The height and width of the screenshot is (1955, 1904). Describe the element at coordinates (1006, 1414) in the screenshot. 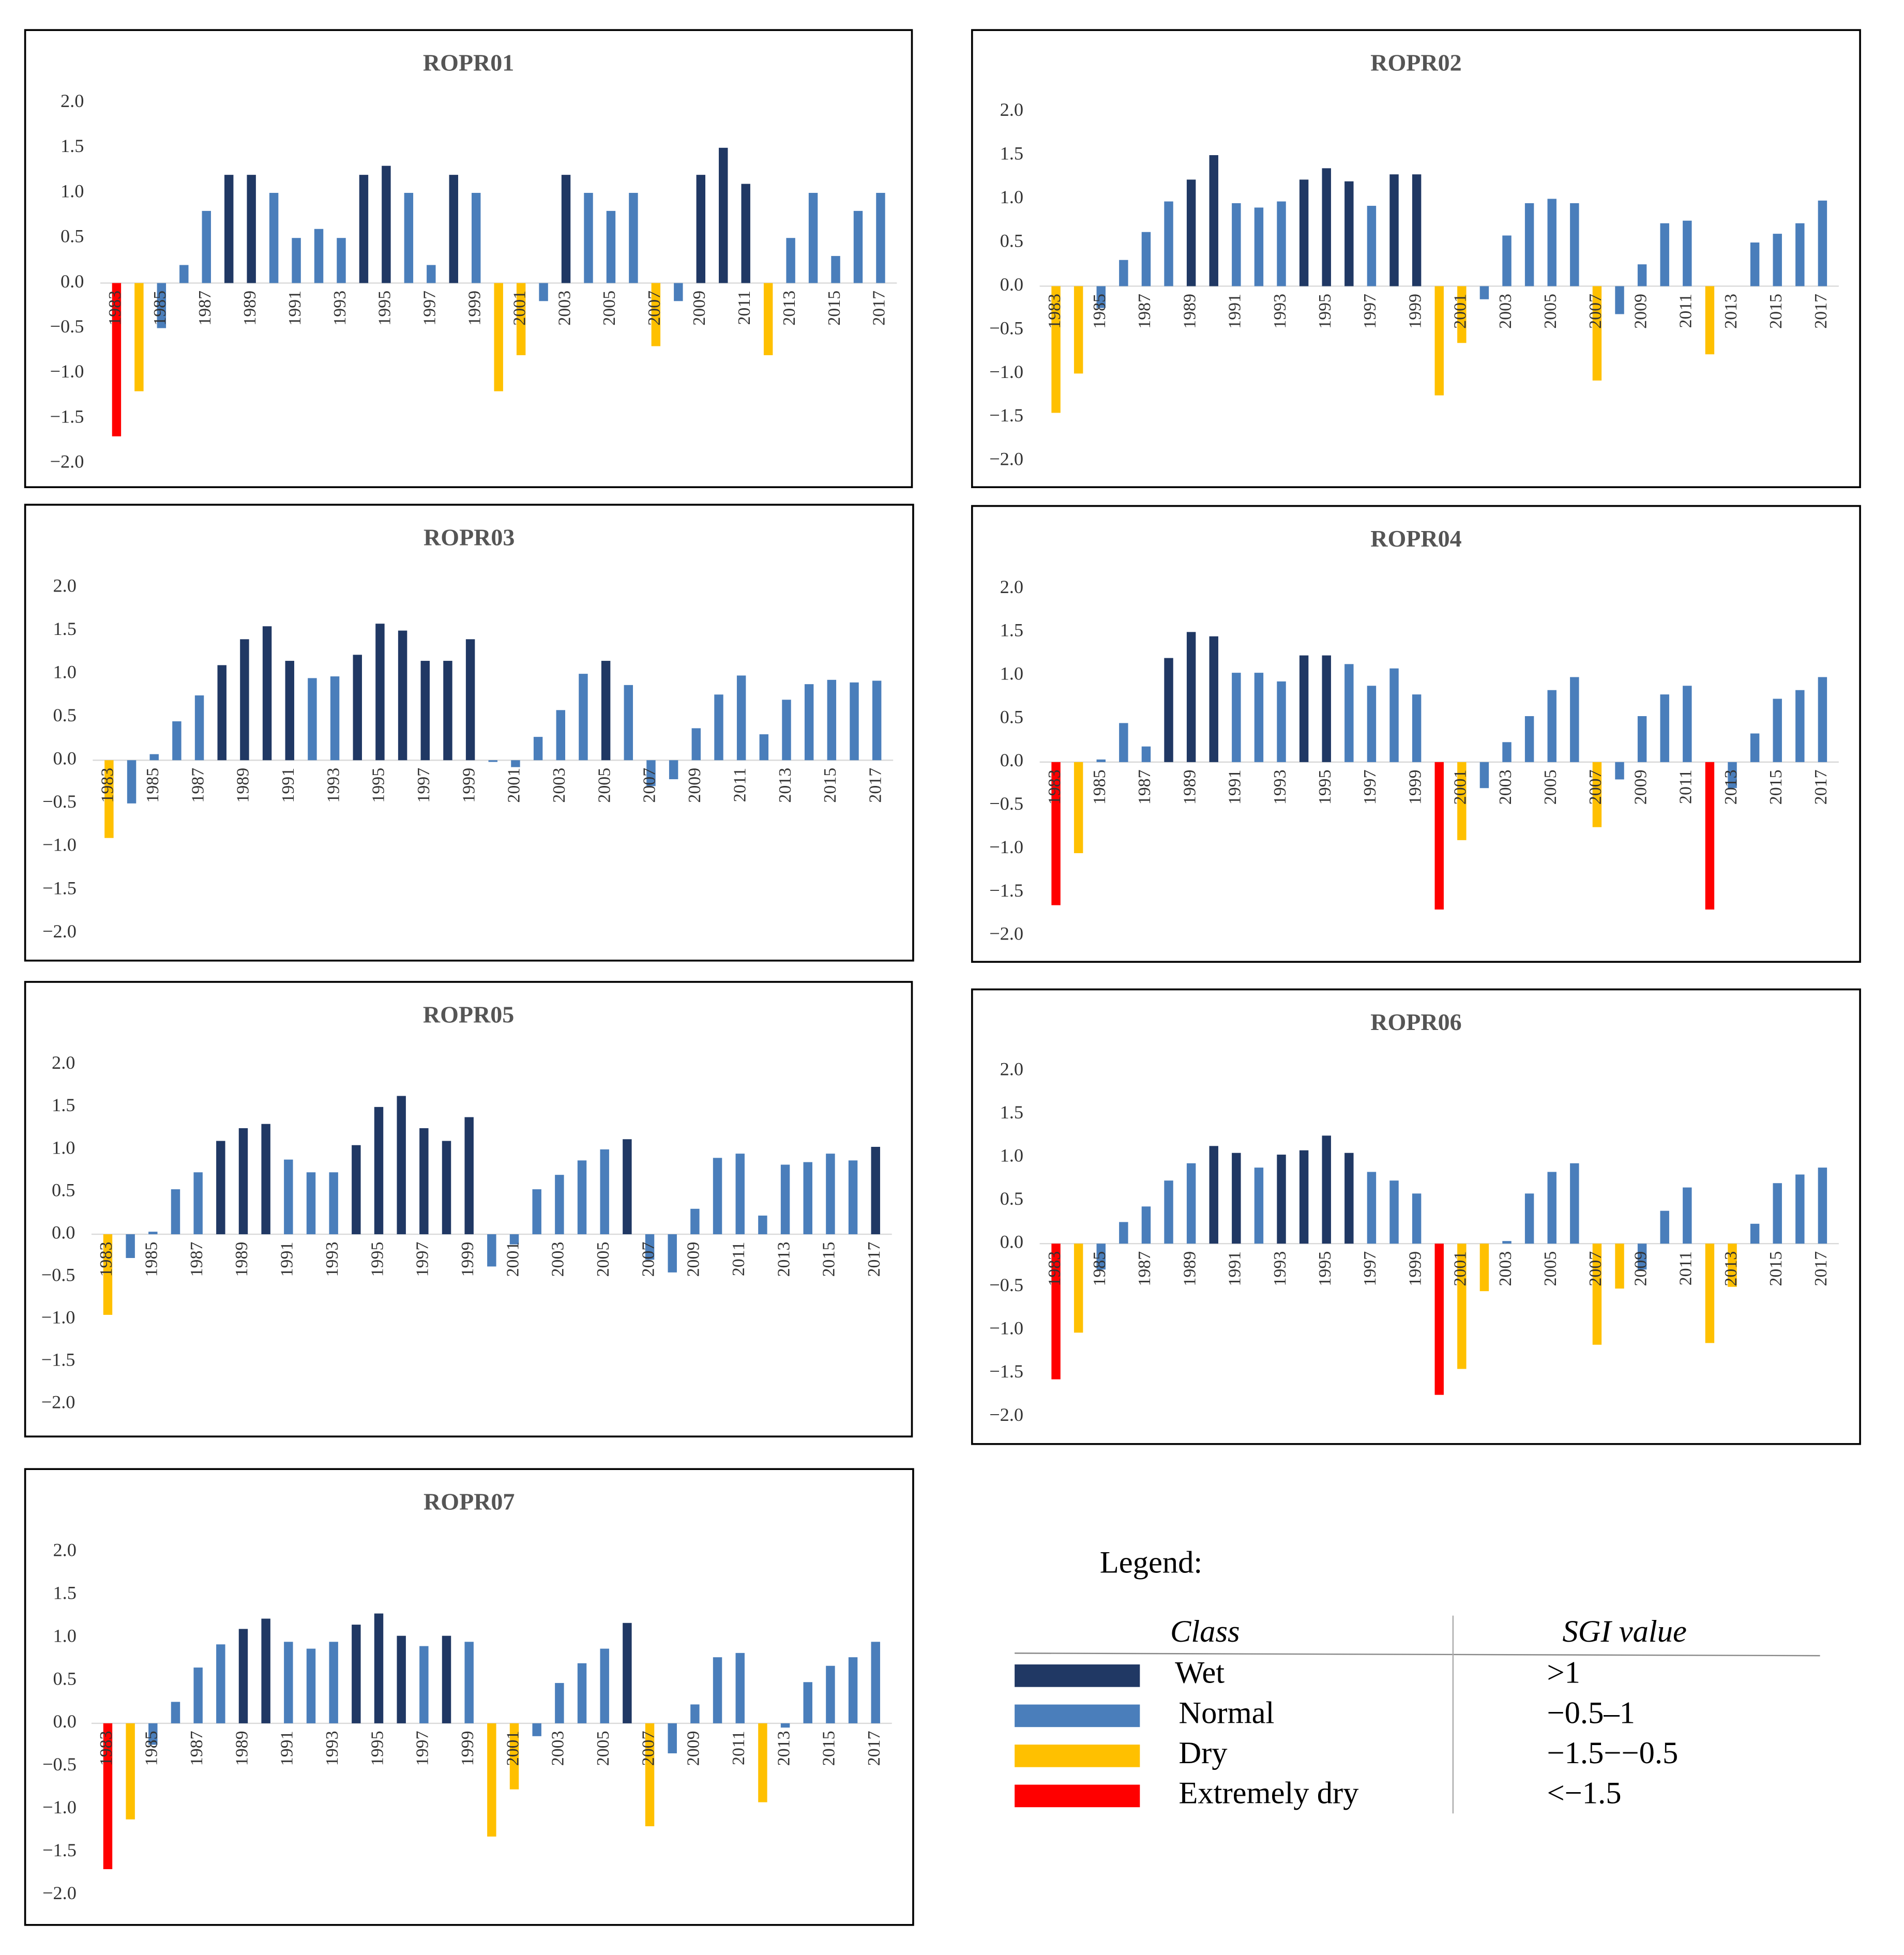

I see `y-tick-label: −2.0` at that location.